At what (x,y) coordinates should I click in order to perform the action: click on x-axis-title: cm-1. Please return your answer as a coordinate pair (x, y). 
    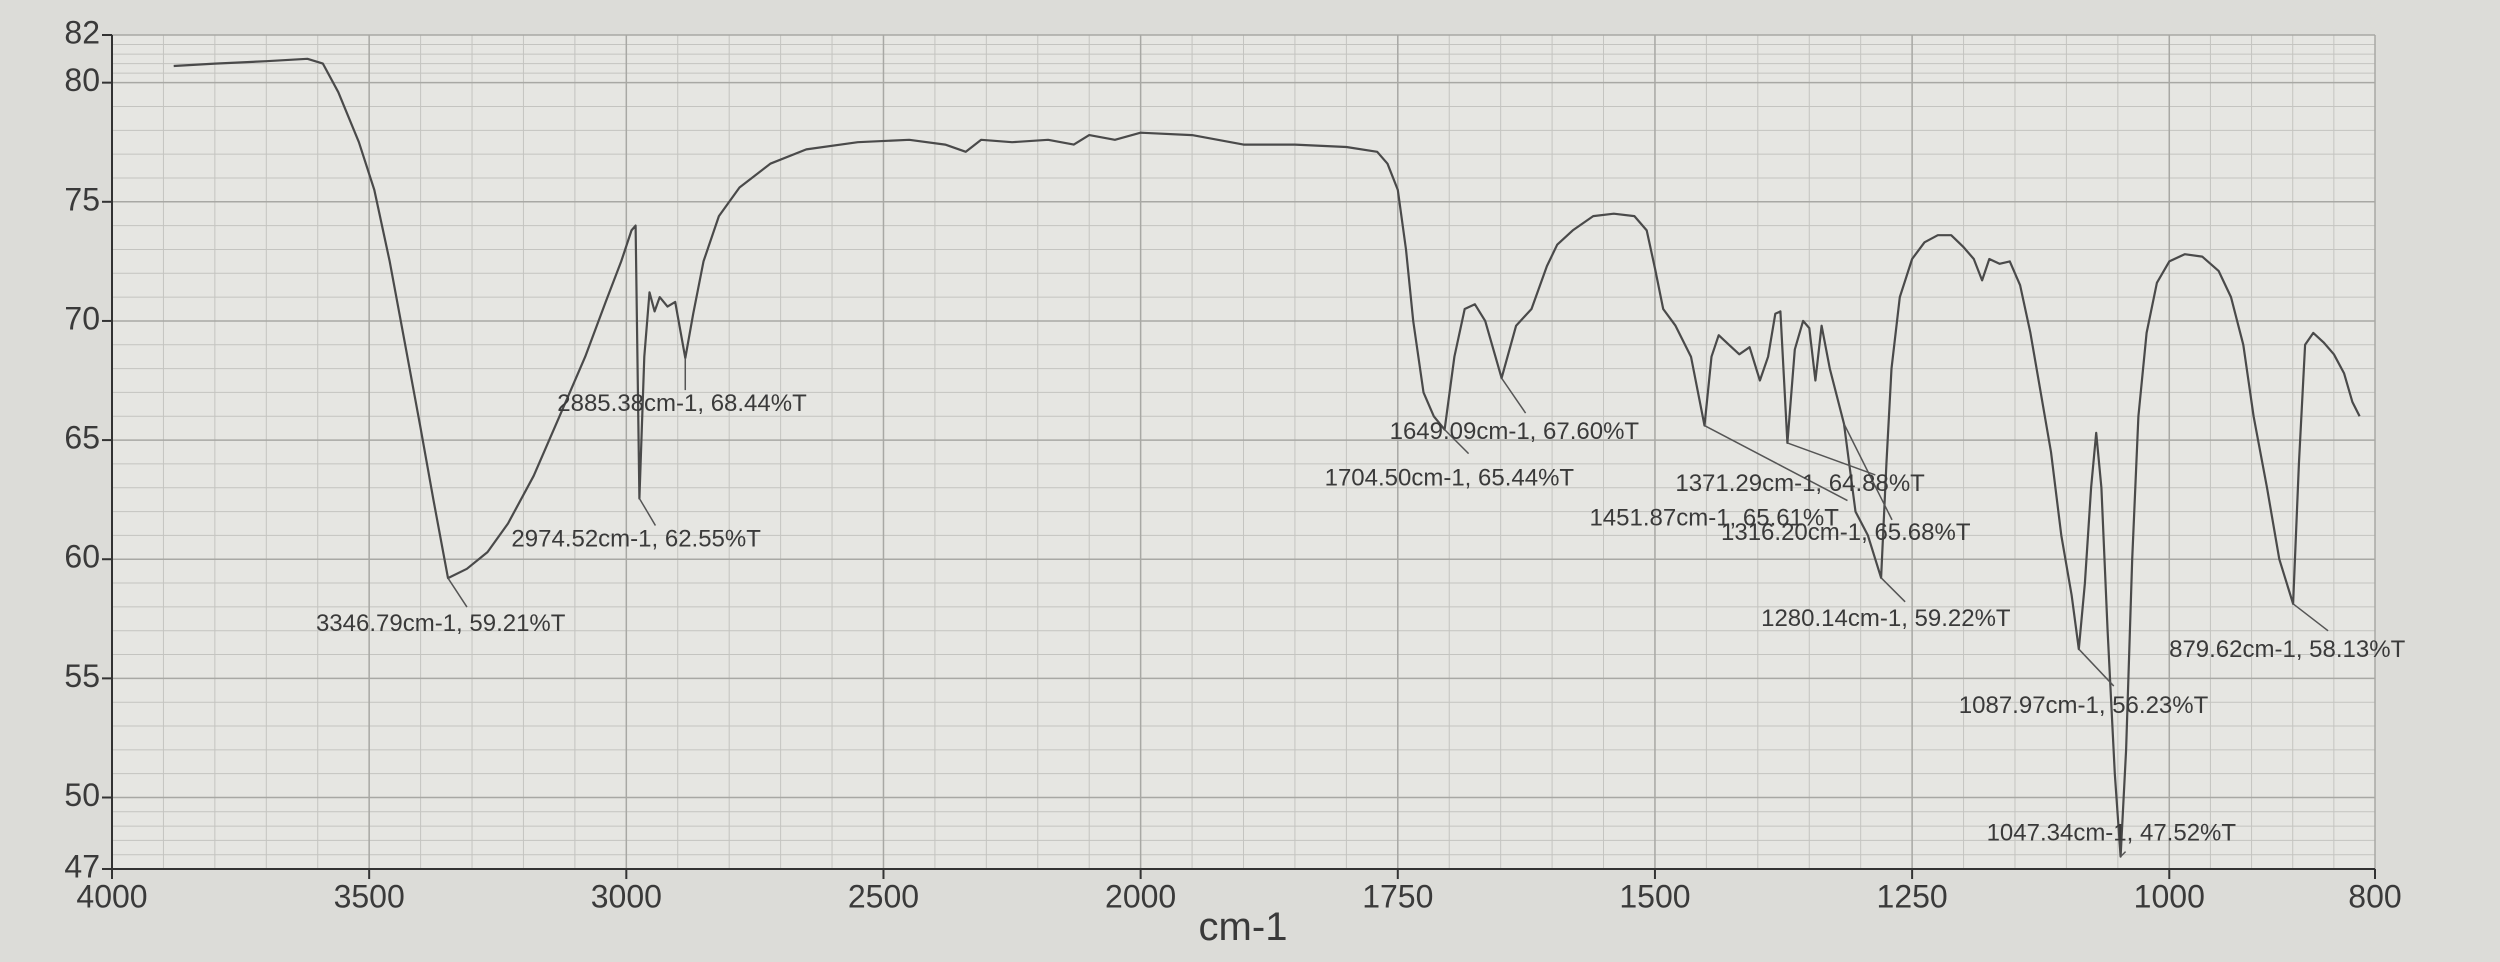
    Looking at the image, I should click on (1243, 927).